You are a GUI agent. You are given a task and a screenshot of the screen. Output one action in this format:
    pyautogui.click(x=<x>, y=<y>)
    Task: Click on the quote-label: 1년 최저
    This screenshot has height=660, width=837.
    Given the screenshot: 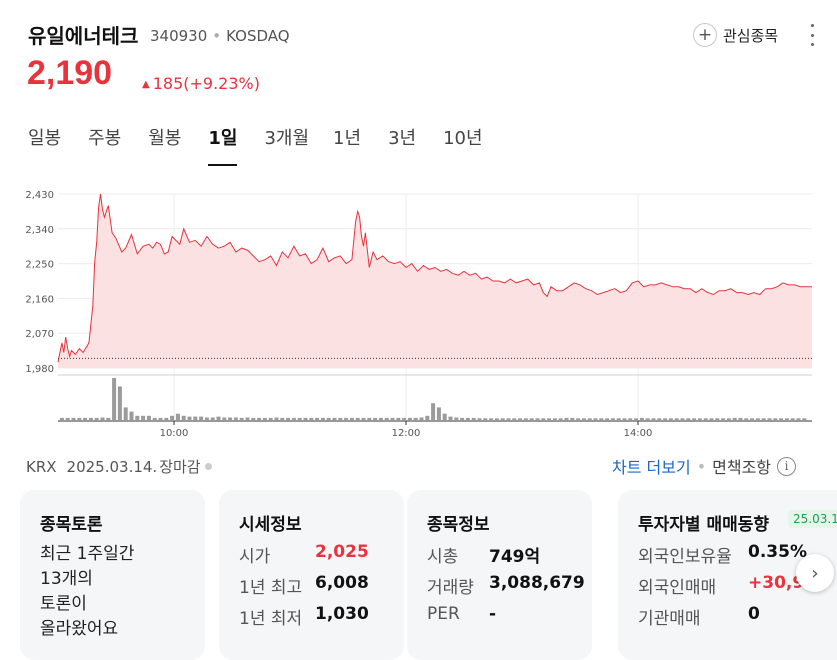 What is the action you would take?
    pyautogui.click(x=271, y=619)
    